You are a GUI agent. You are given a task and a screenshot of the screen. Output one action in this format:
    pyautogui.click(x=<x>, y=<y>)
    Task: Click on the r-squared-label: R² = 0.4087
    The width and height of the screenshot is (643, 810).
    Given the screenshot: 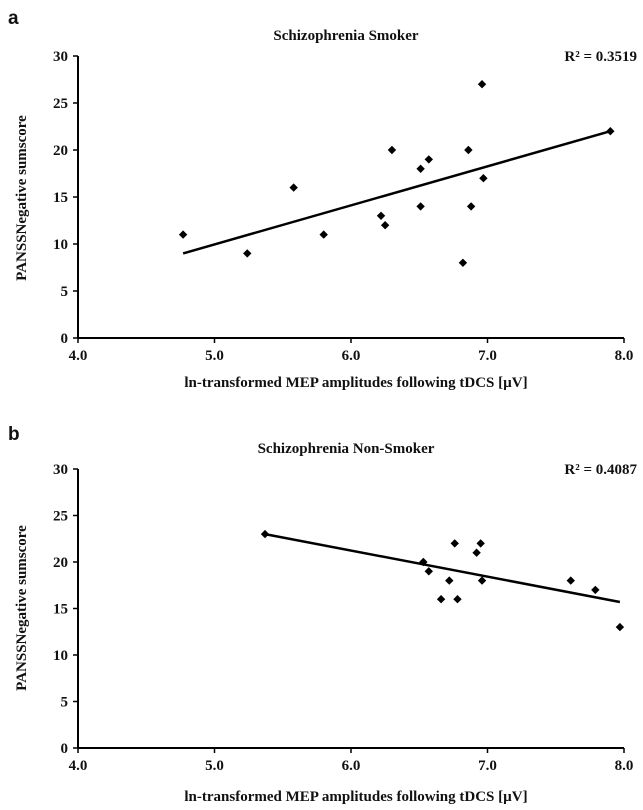 What is the action you would take?
    pyautogui.click(x=600, y=470)
    